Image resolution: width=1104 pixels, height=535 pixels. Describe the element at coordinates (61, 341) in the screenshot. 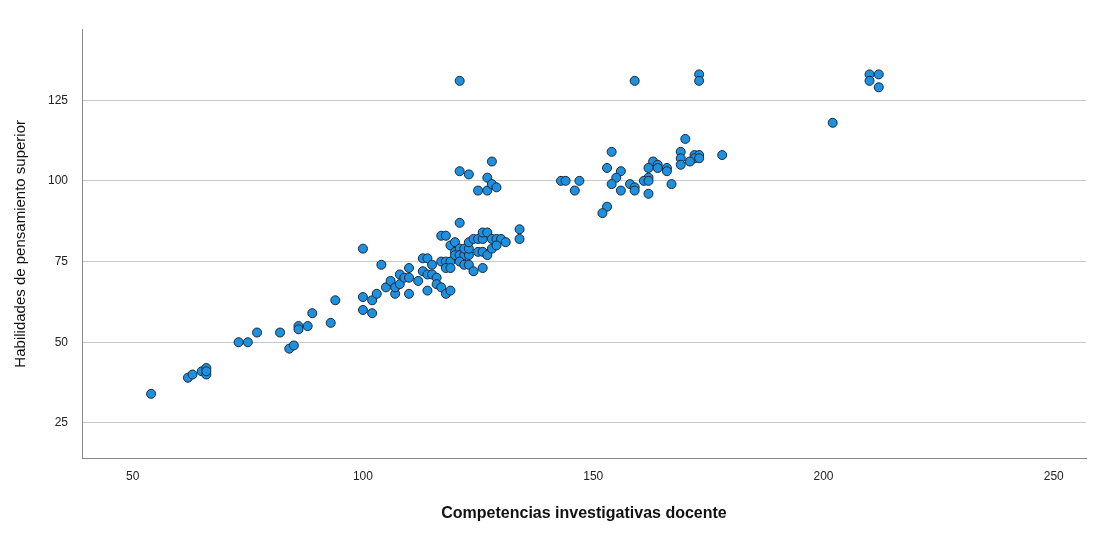

I see `y-tick-label: 50` at that location.